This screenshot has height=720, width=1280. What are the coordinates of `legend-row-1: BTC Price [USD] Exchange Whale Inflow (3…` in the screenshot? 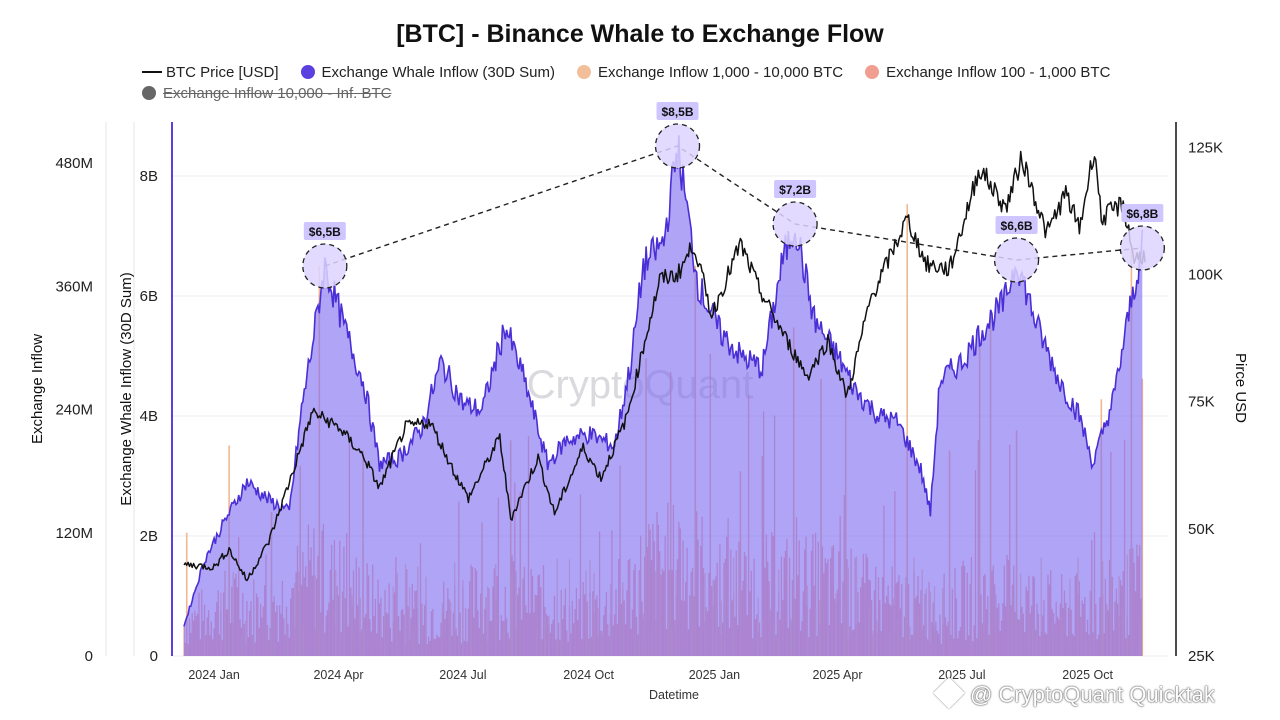 It's located at (667, 72).